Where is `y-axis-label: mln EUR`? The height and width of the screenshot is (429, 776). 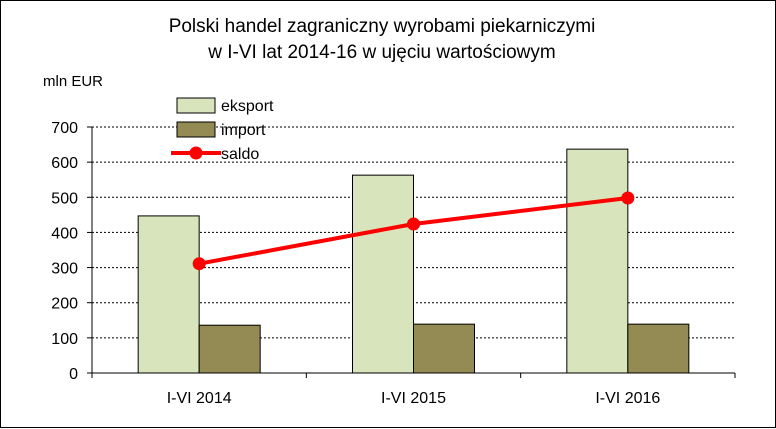
y-axis-label: mln EUR is located at coordinates (73, 81).